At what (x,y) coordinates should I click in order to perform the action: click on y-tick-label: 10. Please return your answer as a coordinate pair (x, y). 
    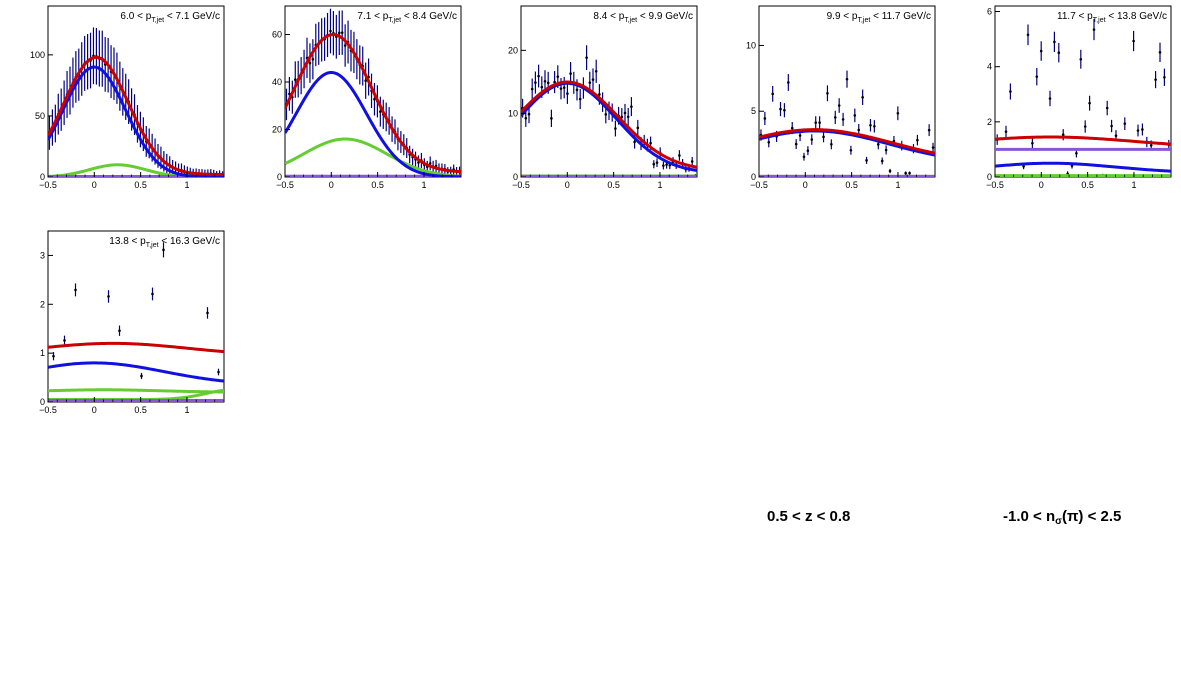
    Looking at the image, I should click on (513, 114).